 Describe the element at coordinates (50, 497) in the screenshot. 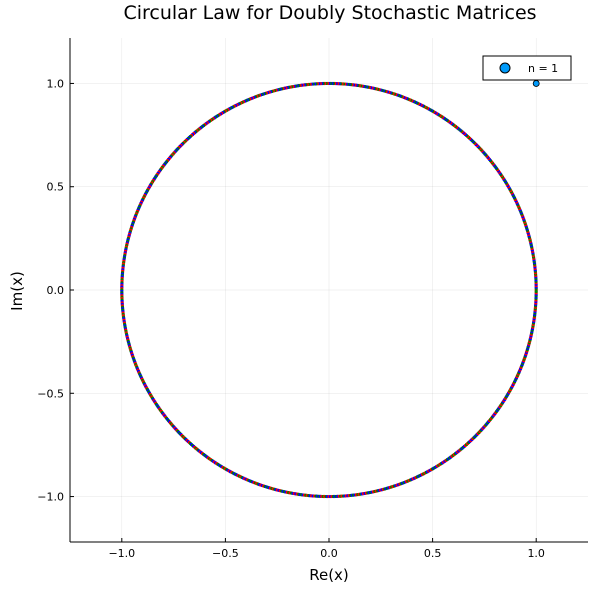

I see `y-tick-label-0: −1.0` at that location.